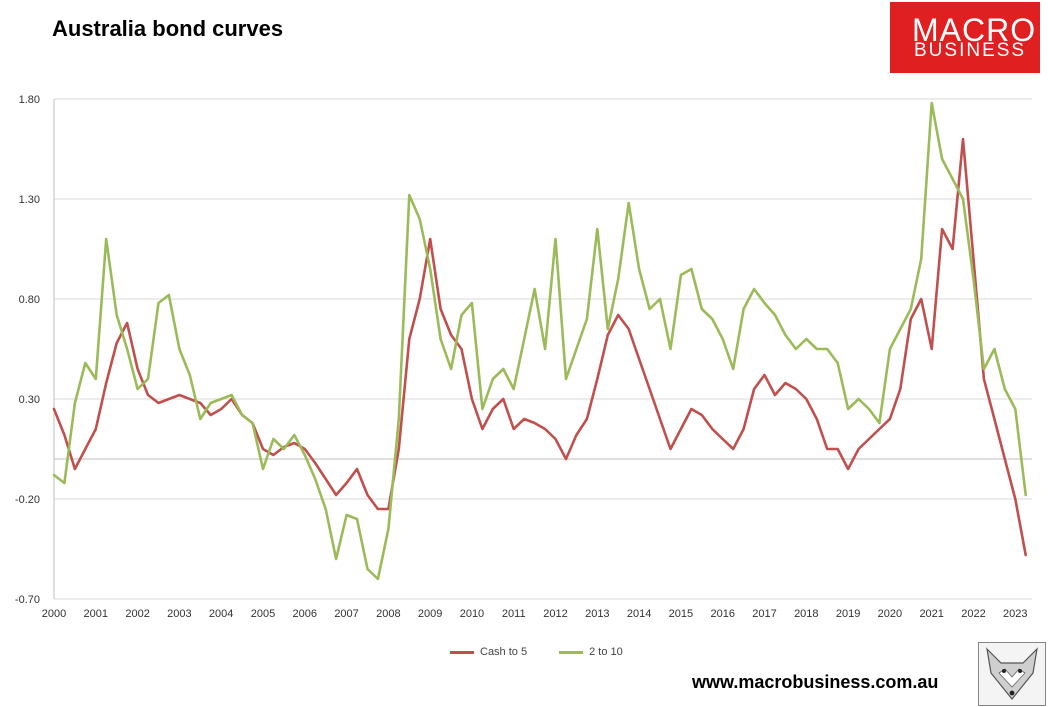 This screenshot has width=1049, height=707. I want to click on logo-line-2: BUSINESS, so click(970, 50).